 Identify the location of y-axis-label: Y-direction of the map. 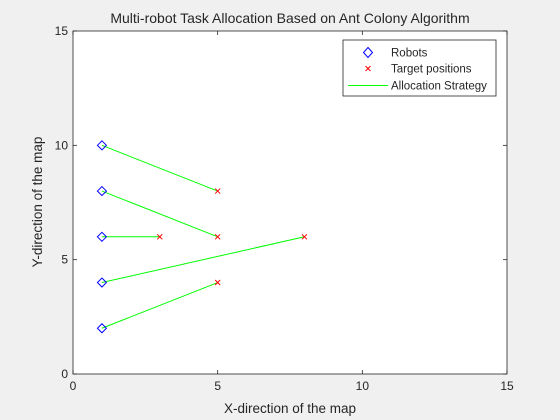
(37, 202).